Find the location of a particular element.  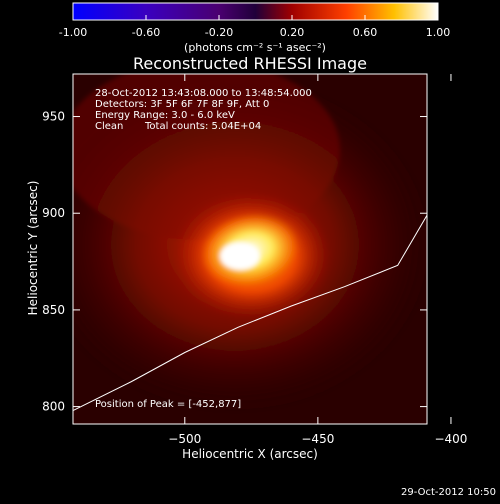

colorbar-gradient is located at coordinates (255, 11).